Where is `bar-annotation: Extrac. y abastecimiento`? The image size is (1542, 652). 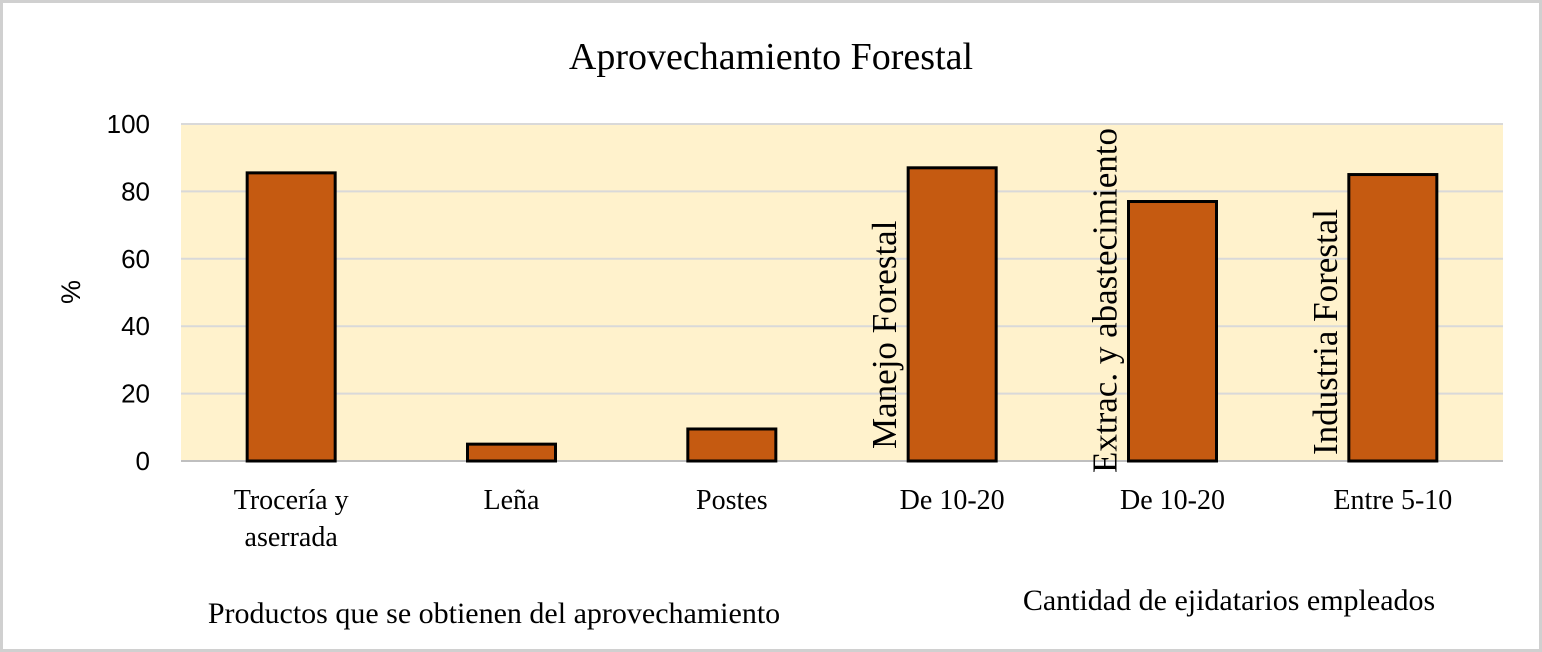
bar-annotation: Extrac. y abastecimiento is located at coordinates (1105, 300).